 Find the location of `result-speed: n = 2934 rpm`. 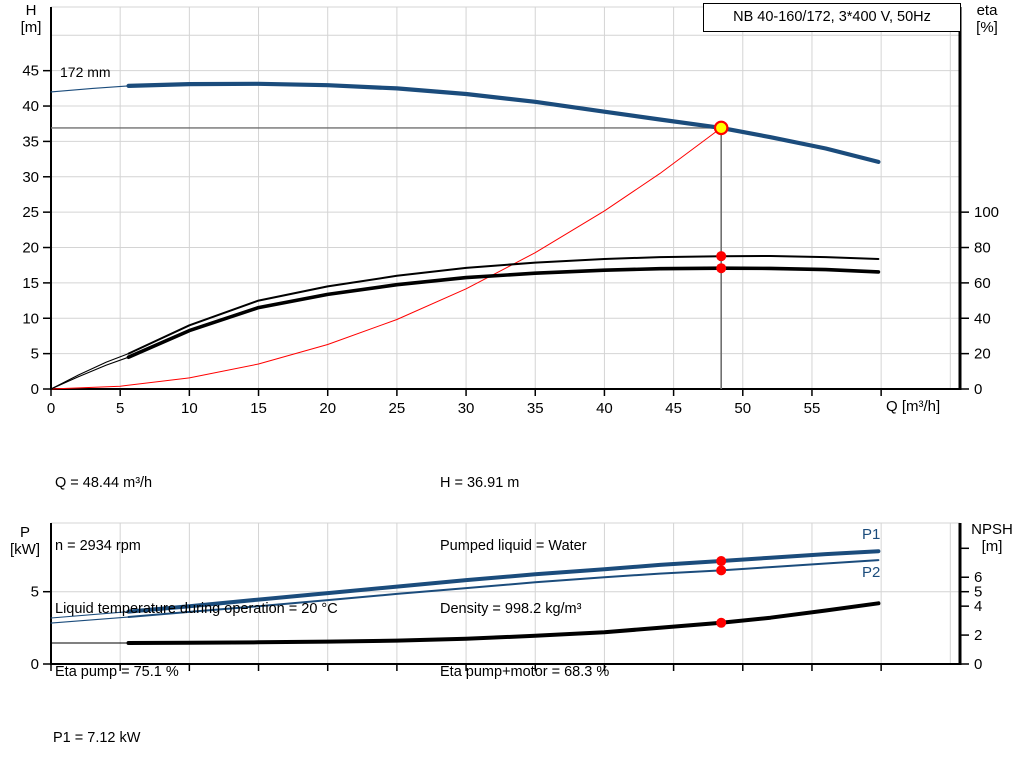

result-speed: n = 2934 rpm is located at coordinates (98, 546).